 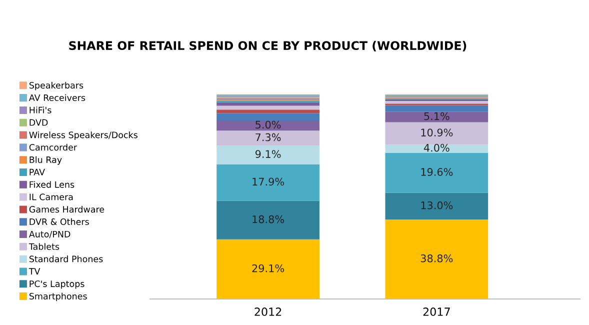 I want to click on data-label: 38.8%, so click(x=436, y=258).